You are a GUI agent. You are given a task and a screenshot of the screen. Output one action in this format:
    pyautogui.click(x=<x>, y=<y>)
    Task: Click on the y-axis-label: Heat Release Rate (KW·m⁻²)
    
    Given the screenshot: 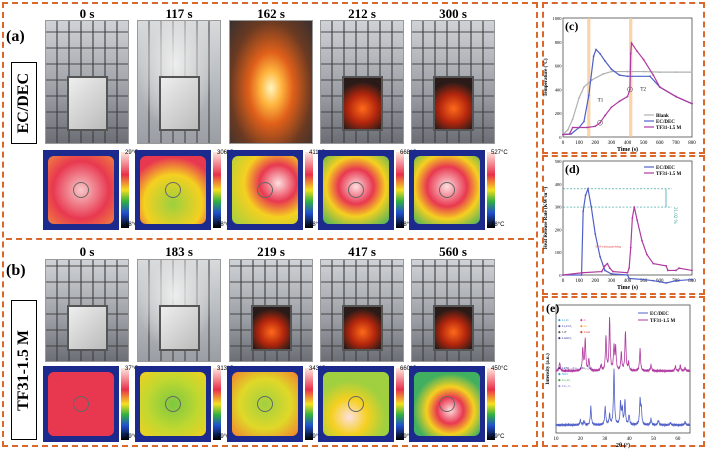 What is the action you would take?
    pyautogui.click(x=546, y=218)
    